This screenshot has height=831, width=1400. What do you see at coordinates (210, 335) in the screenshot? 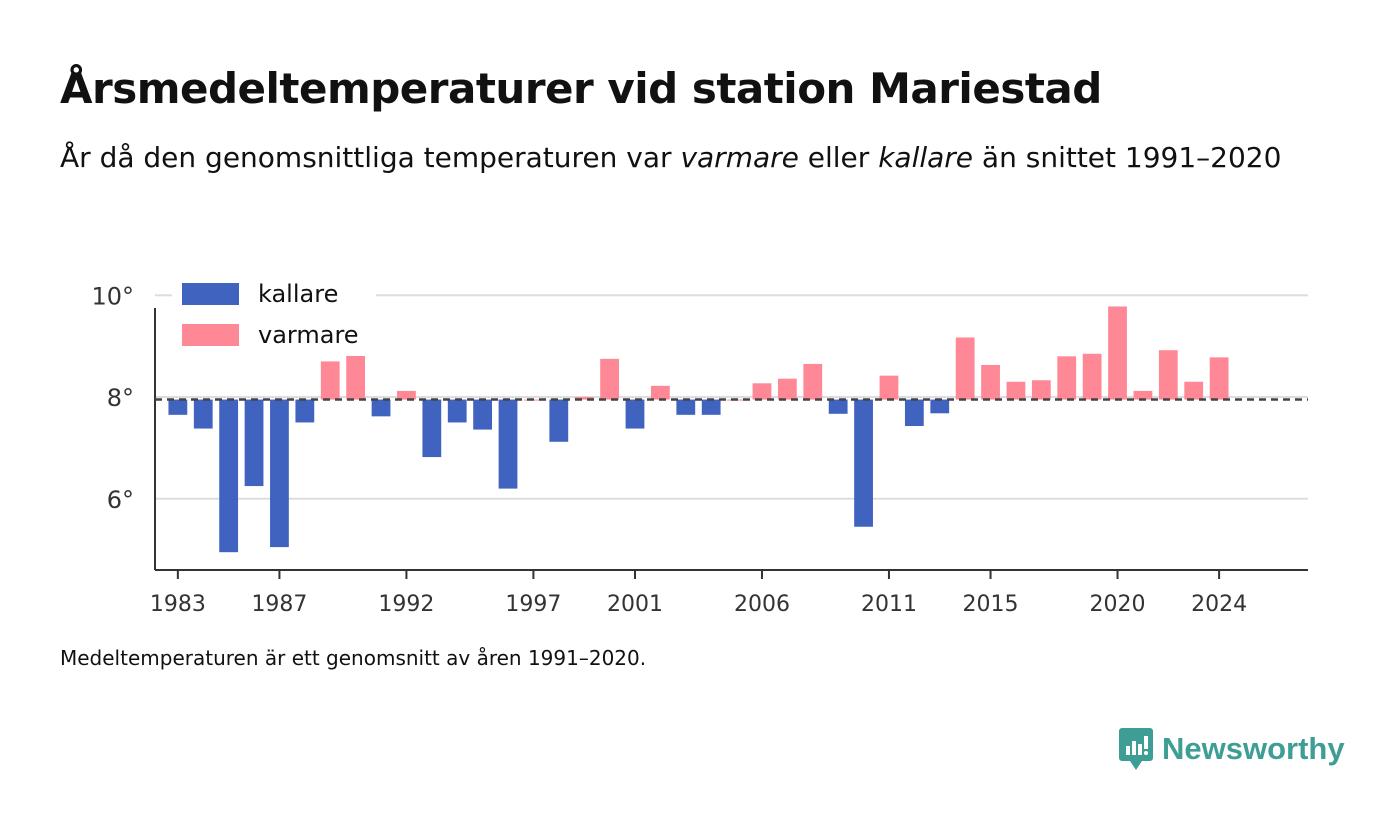
I see `legend-swatch-varmare` at bounding box center [210, 335].